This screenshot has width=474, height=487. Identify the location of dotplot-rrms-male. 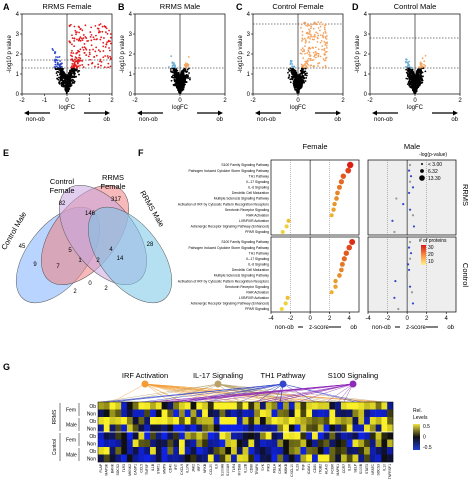
(412, 197).